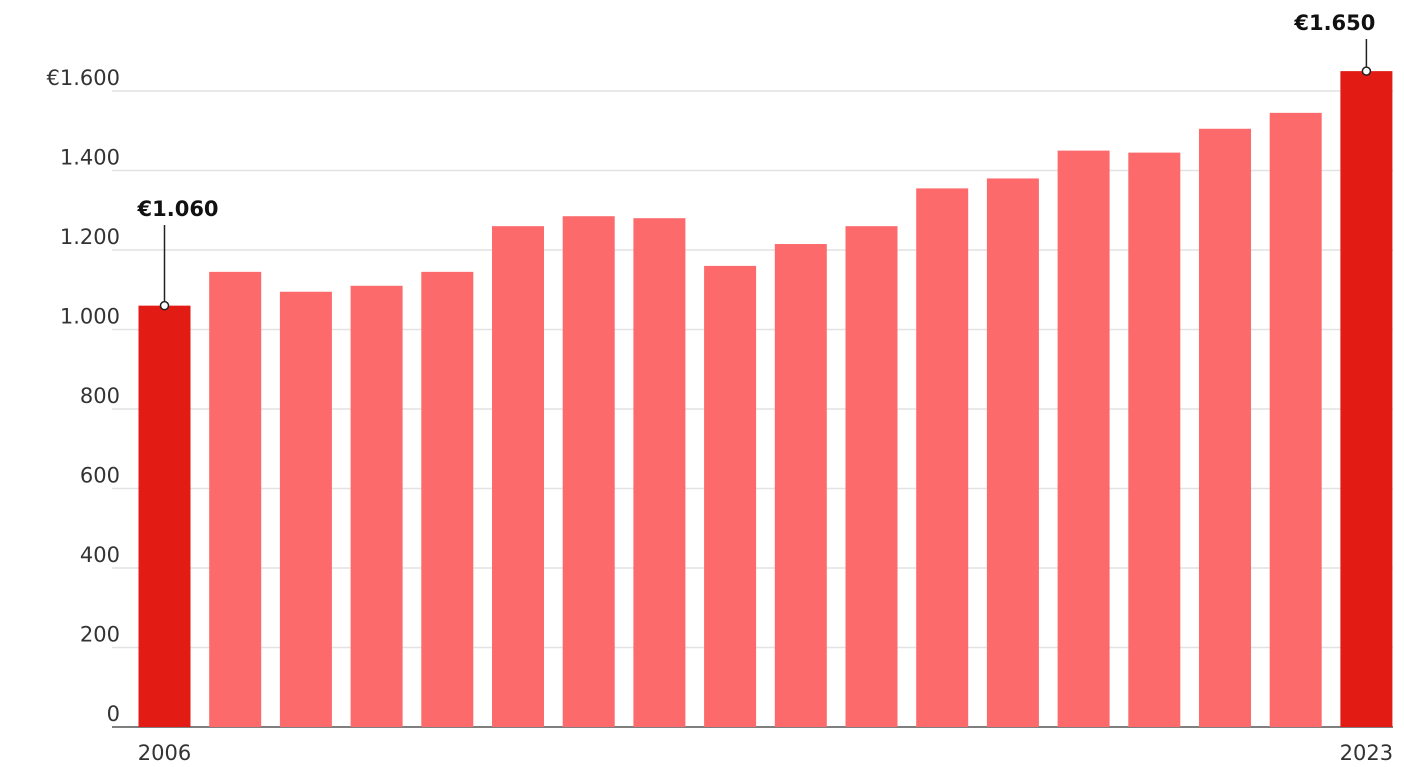 The width and height of the screenshot is (1404, 767). I want to click on y-tick-label-1200: 1.200, so click(90, 237).